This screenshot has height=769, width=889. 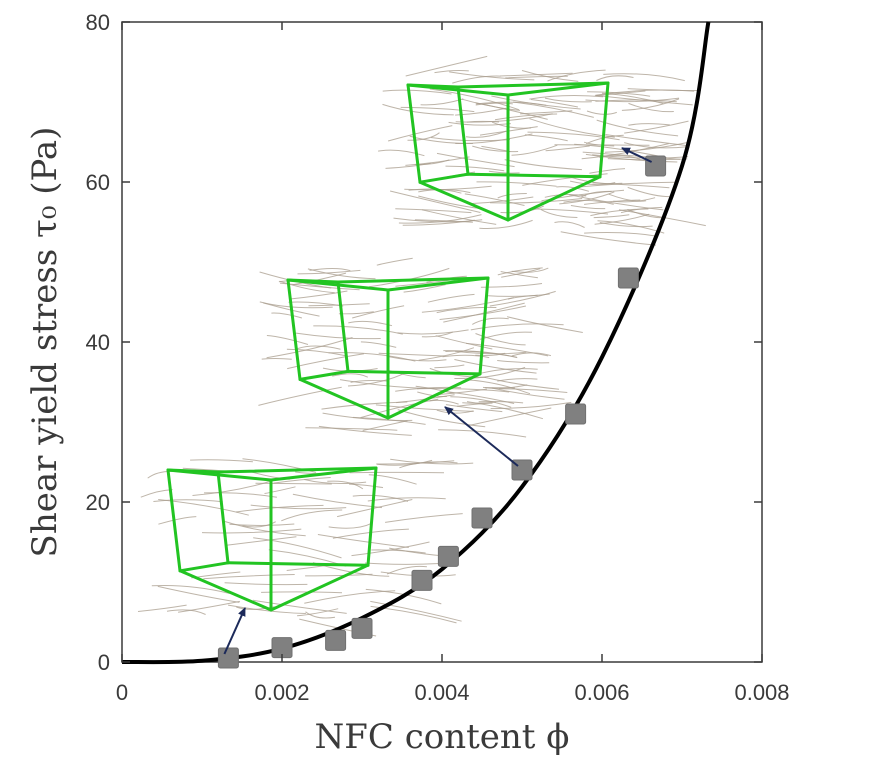 I want to click on y-tick-label: 20, so click(x=98, y=502).